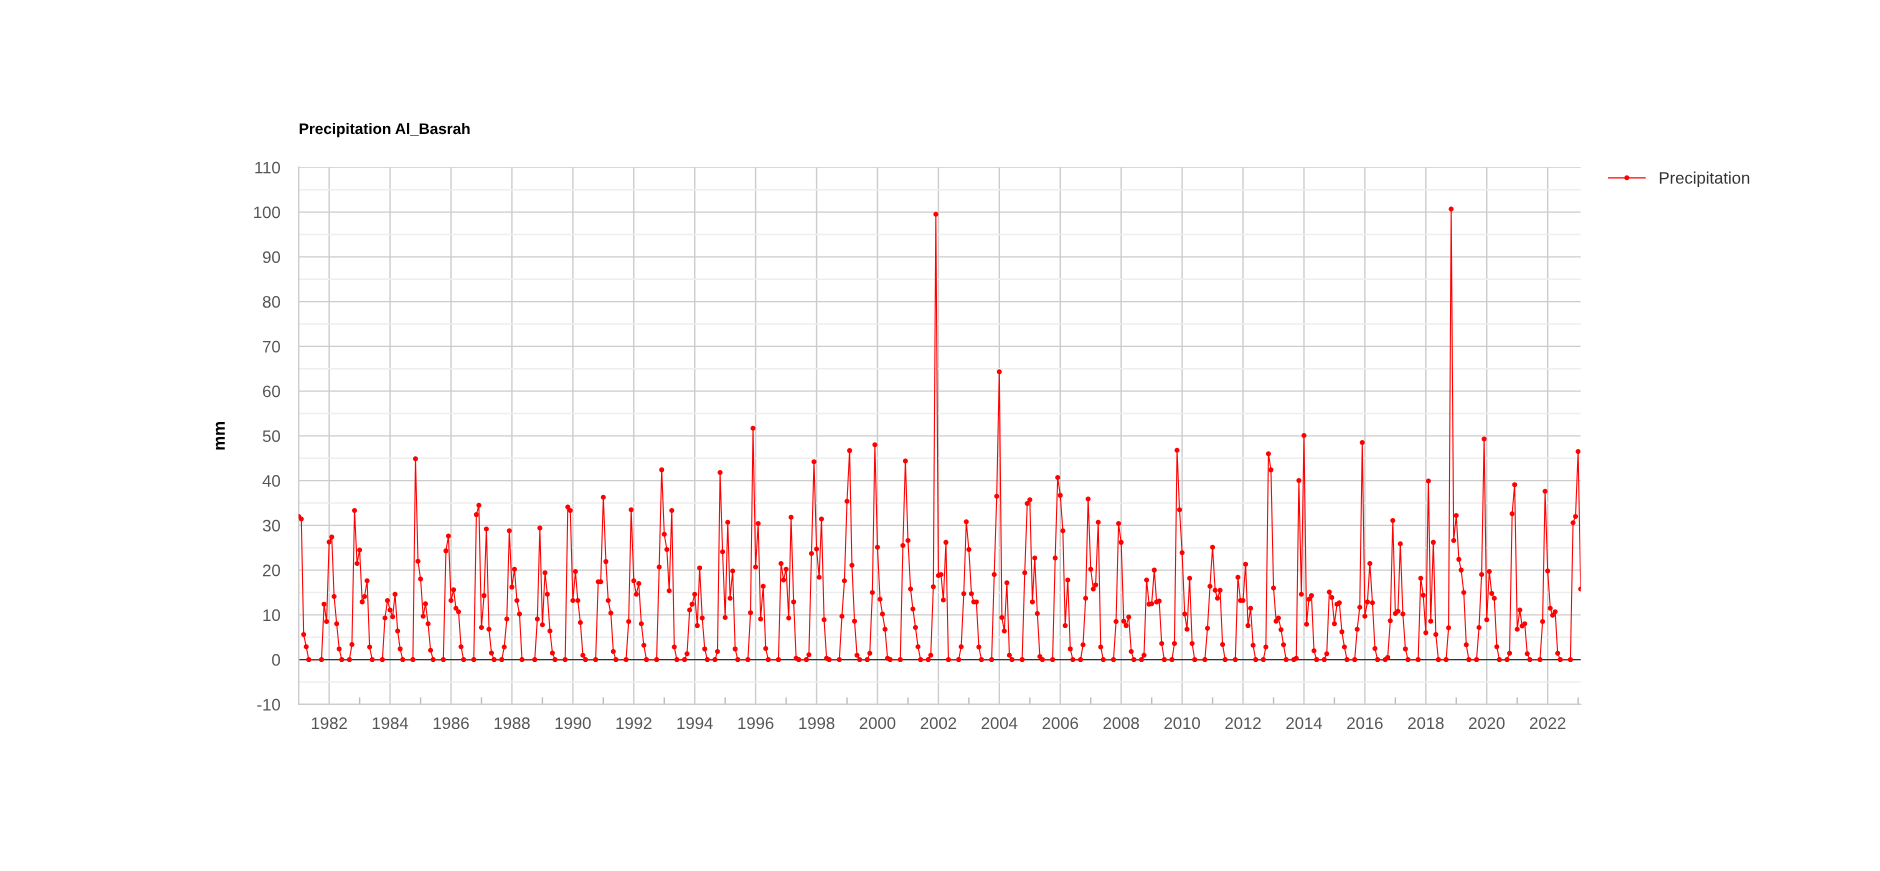  I want to click on x-tick-label: 1986, so click(451, 723).